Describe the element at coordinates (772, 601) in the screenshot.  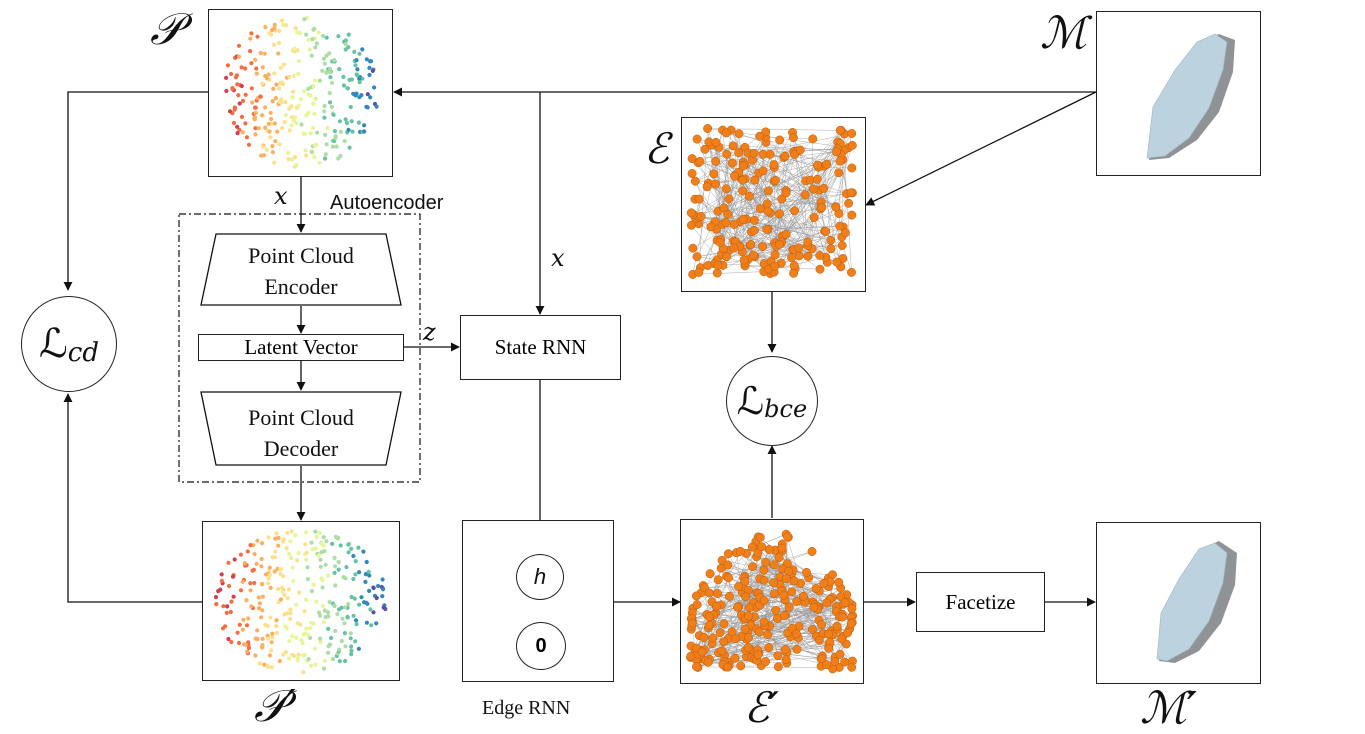
I see `edges-eprime-panel` at that location.